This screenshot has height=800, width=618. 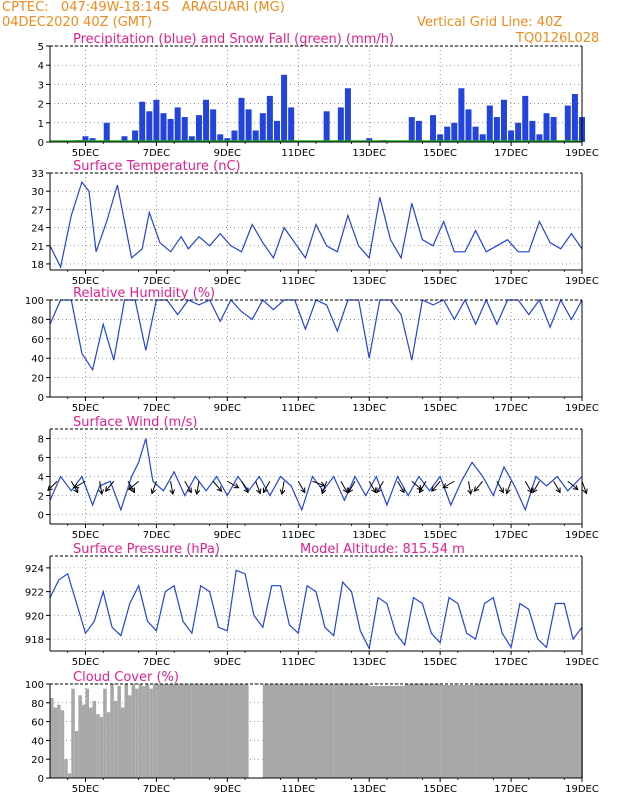 What do you see at coordinates (41, 85) in the screenshot?
I see `y-tick-label: 3` at bounding box center [41, 85].